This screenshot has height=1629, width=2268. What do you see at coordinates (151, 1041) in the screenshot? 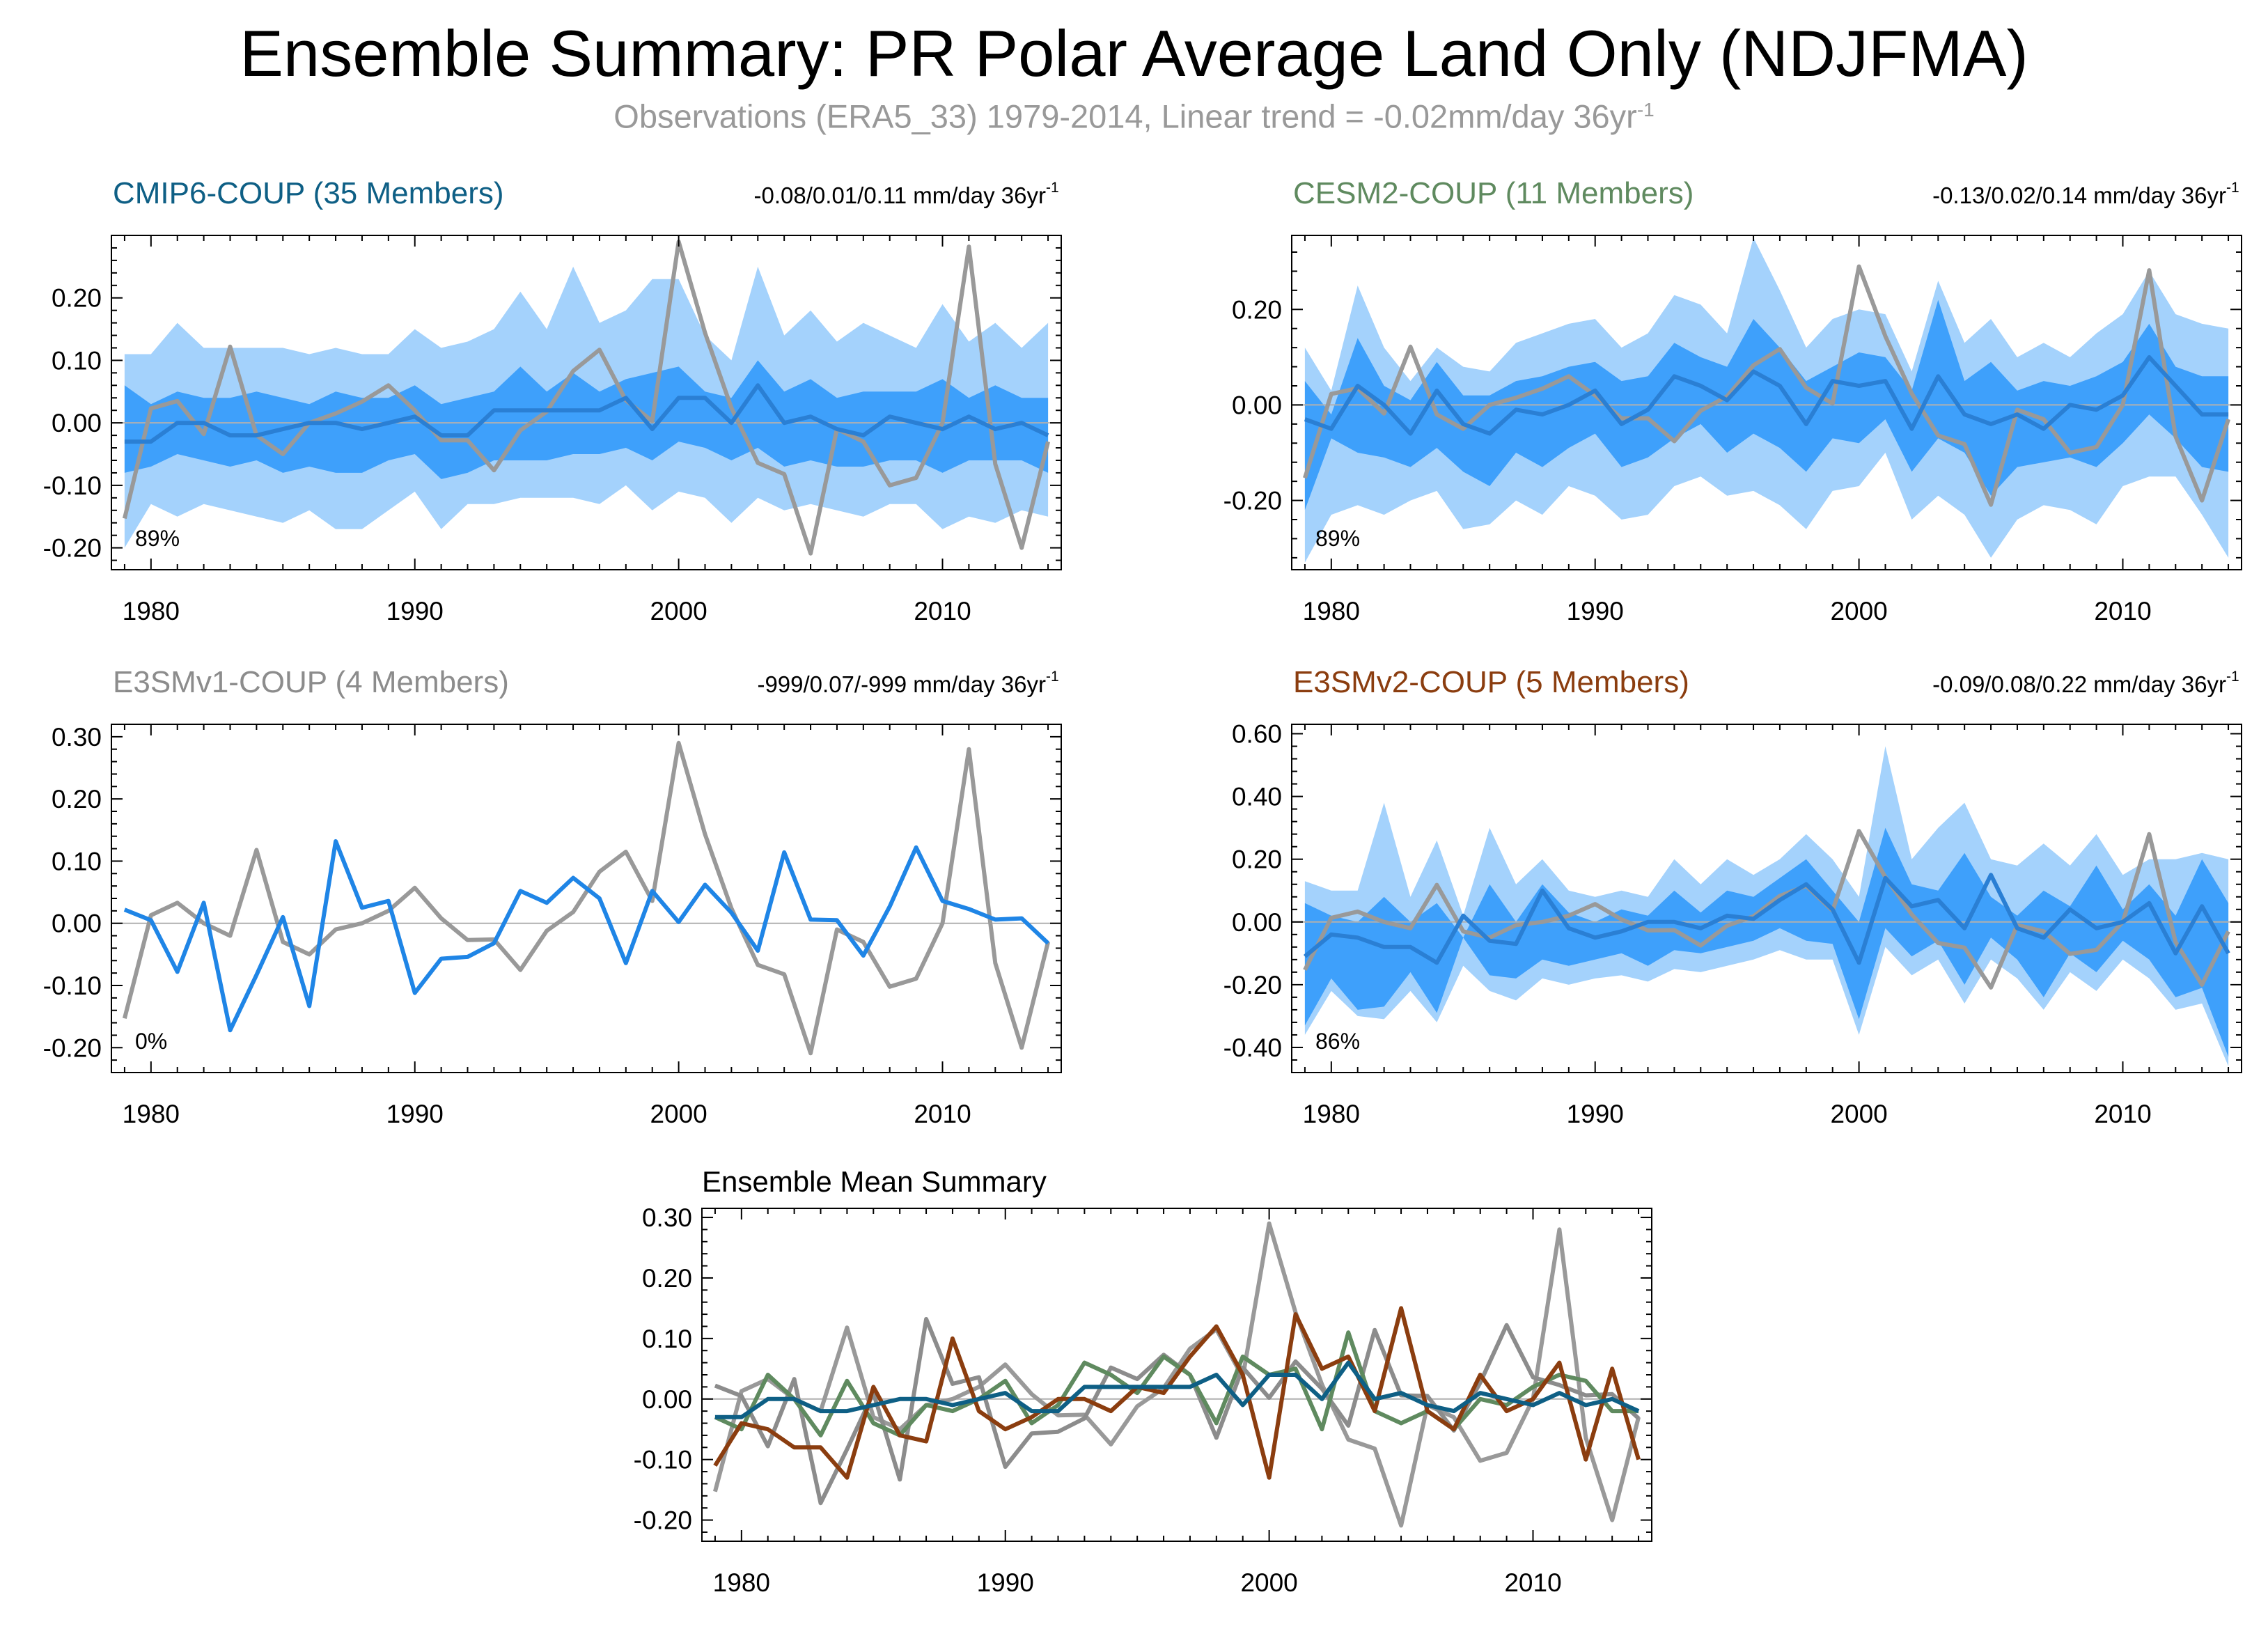
I see `percent-label: 0%` at bounding box center [151, 1041].